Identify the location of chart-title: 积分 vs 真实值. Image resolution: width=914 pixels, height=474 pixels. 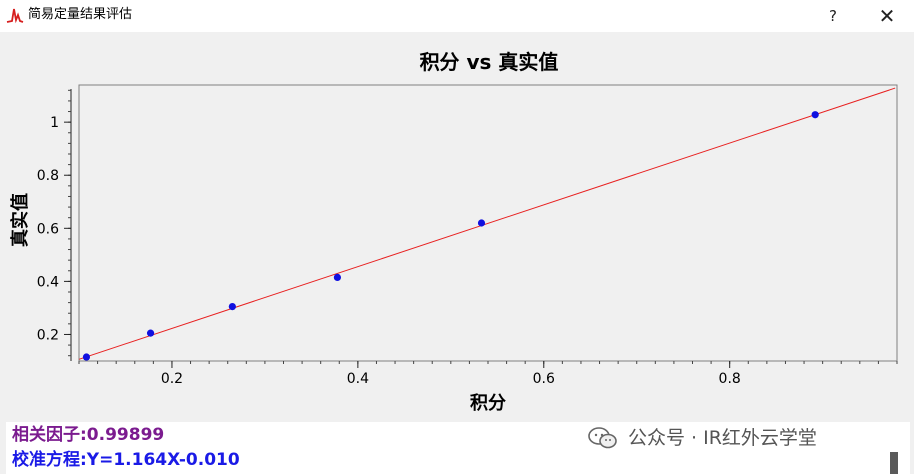
(489, 62).